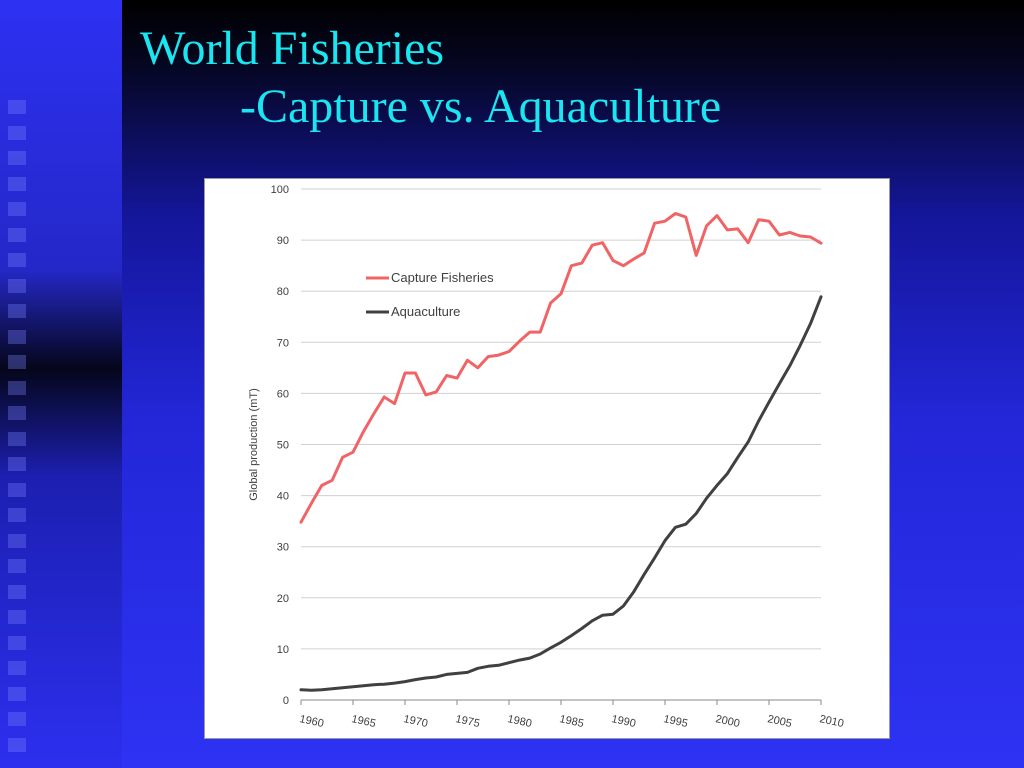  Describe the element at coordinates (292, 48) in the screenshot. I see `title-line-1: World Fisheries` at that location.